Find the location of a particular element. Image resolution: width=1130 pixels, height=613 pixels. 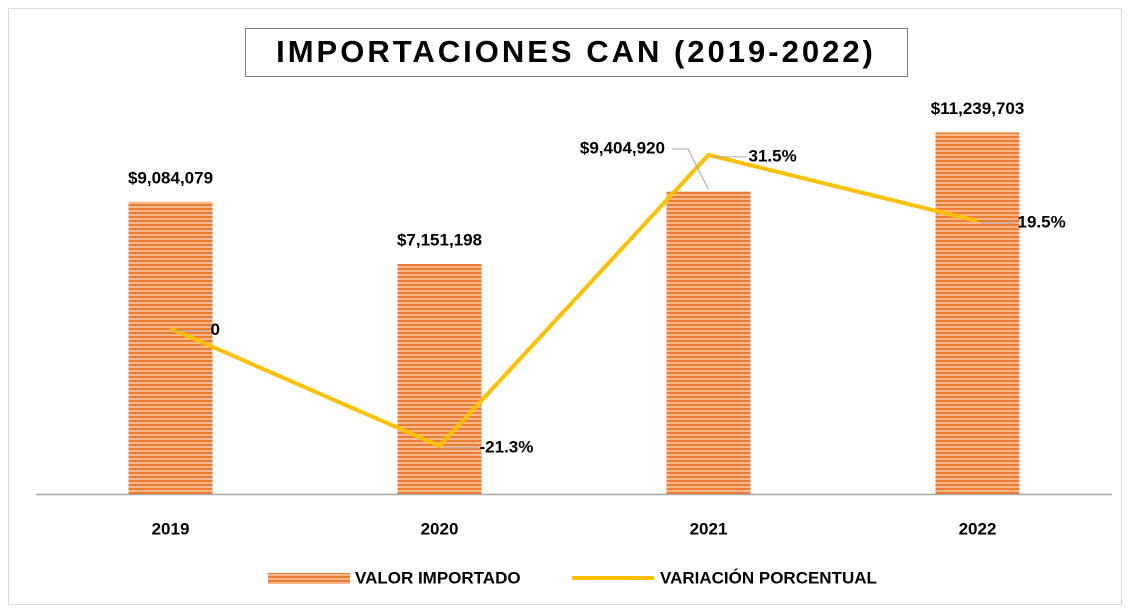

data-label: 19.5% is located at coordinates (1042, 222).